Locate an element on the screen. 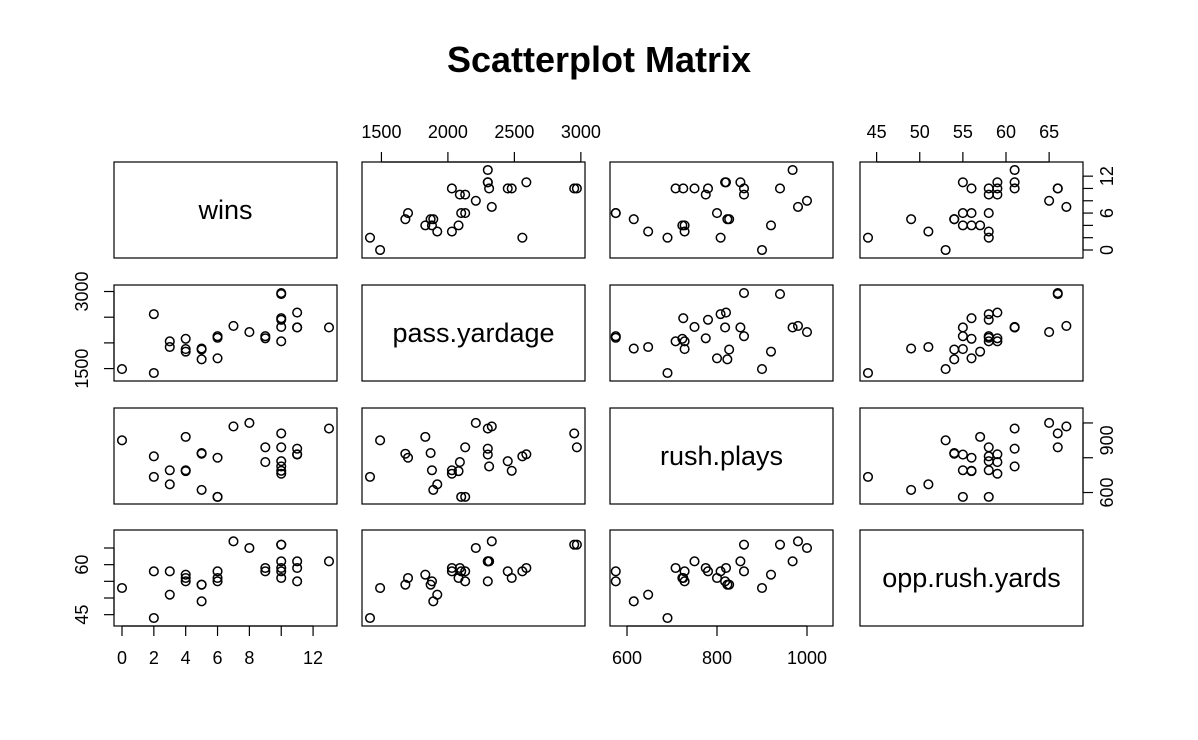  bottom-tick-label-0-1: 2 is located at coordinates (154, 658).